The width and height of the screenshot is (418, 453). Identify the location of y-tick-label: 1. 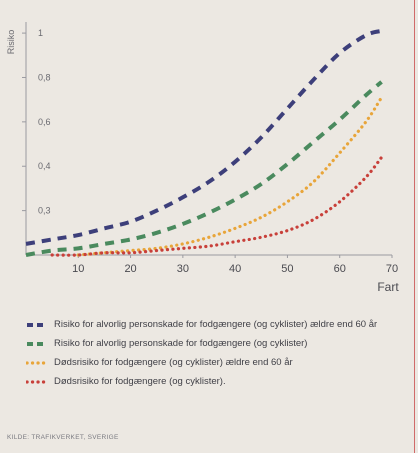
(40, 33).